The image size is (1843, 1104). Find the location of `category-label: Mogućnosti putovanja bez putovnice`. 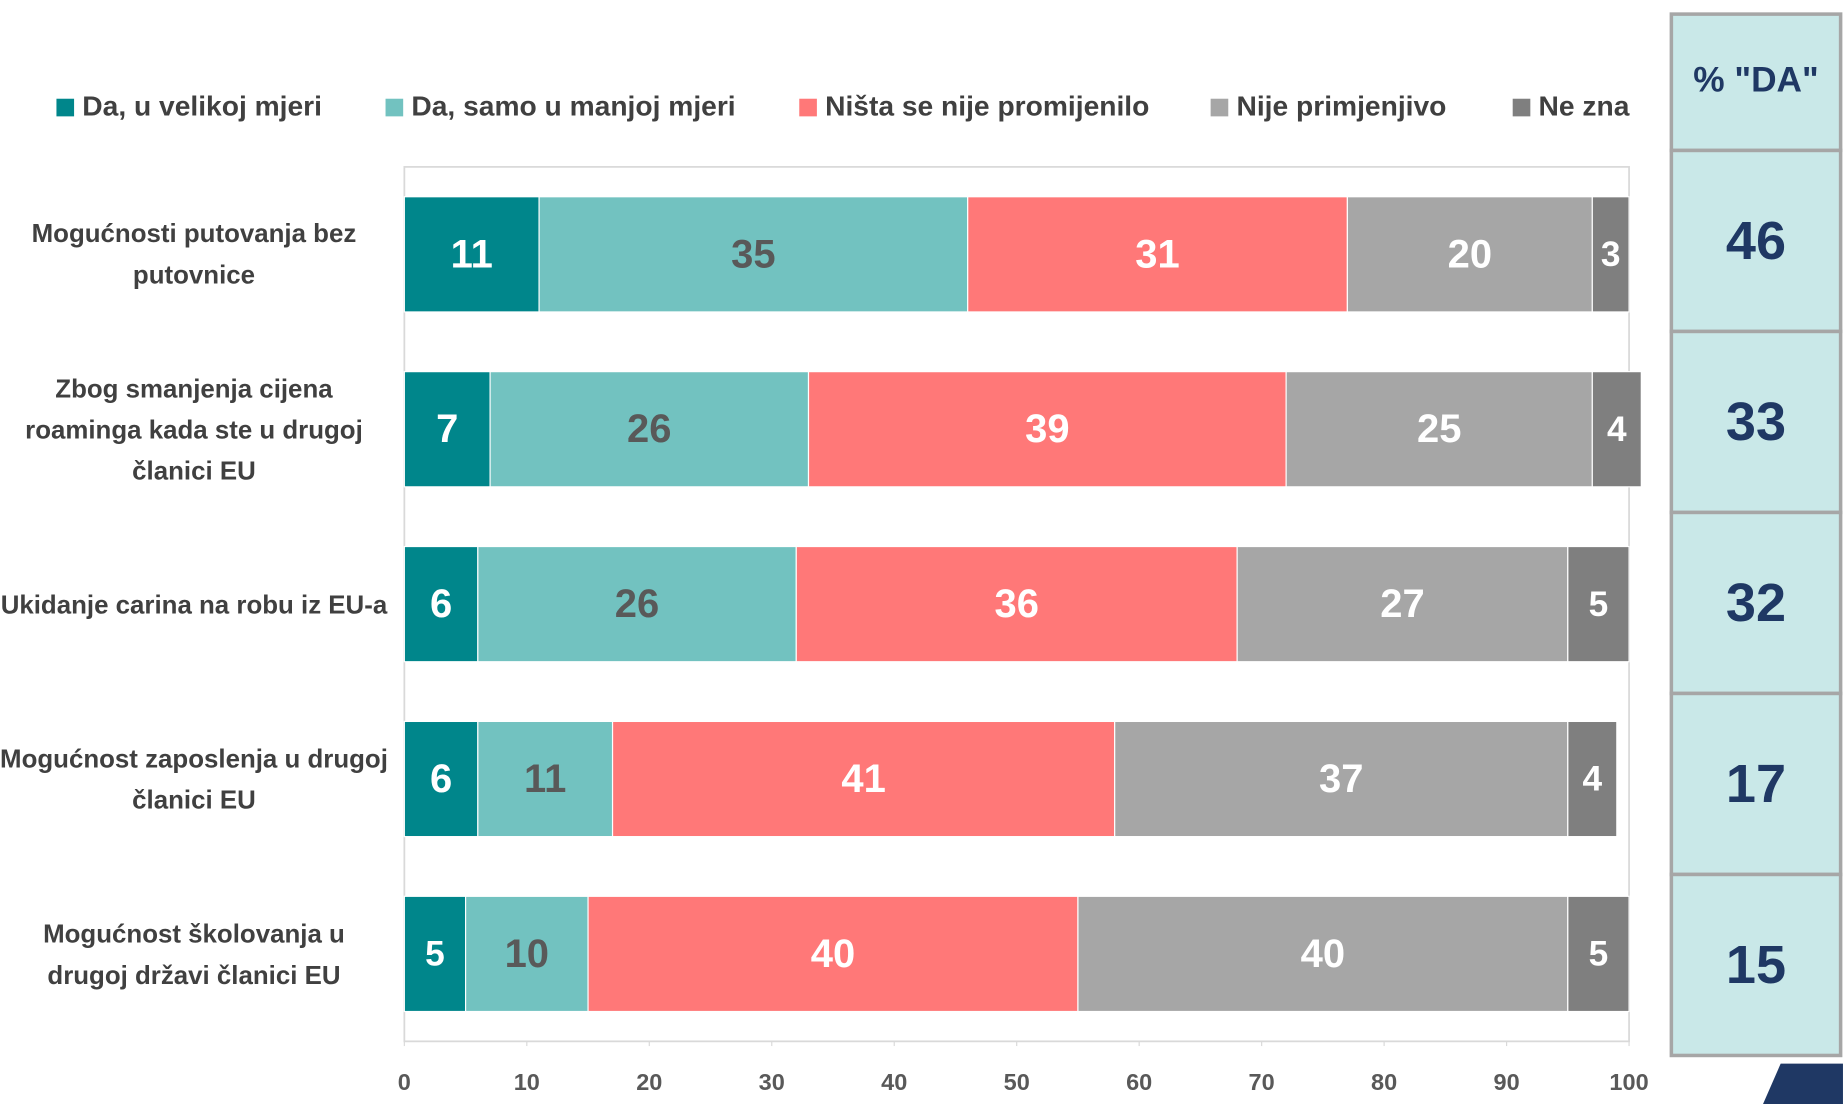

category-label: Mogućnosti putovanja bez putovnice is located at coordinates (194, 254).